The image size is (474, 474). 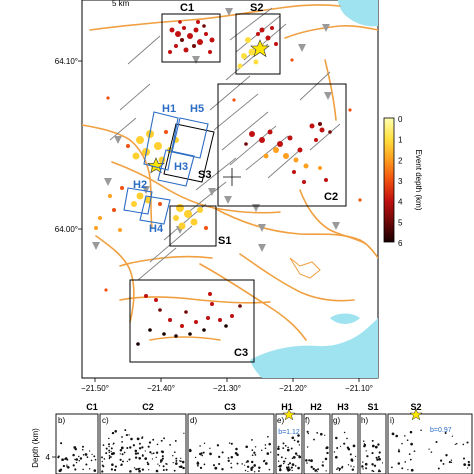 What do you see at coordinates (166, 168) in the screenshot?
I see `blue-boxes` at bounding box center [166, 168].